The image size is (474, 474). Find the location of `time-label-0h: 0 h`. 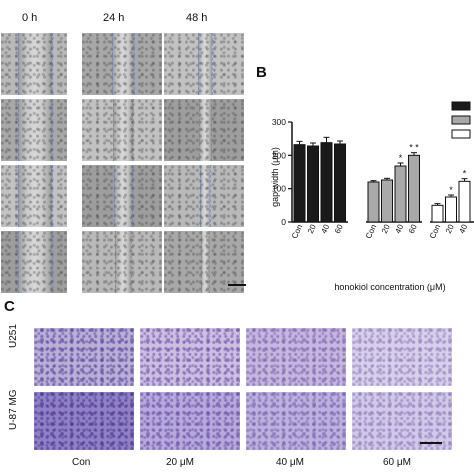

time-label-0h: 0 h is located at coordinates (30, 18).